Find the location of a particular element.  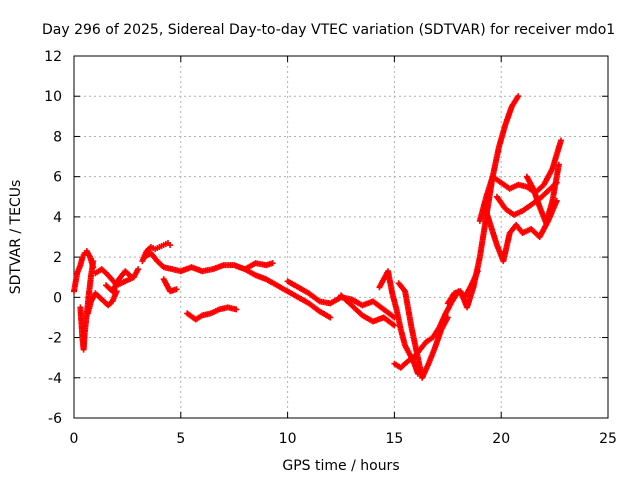

y-tick-label: -4 is located at coordinates (55, 379).